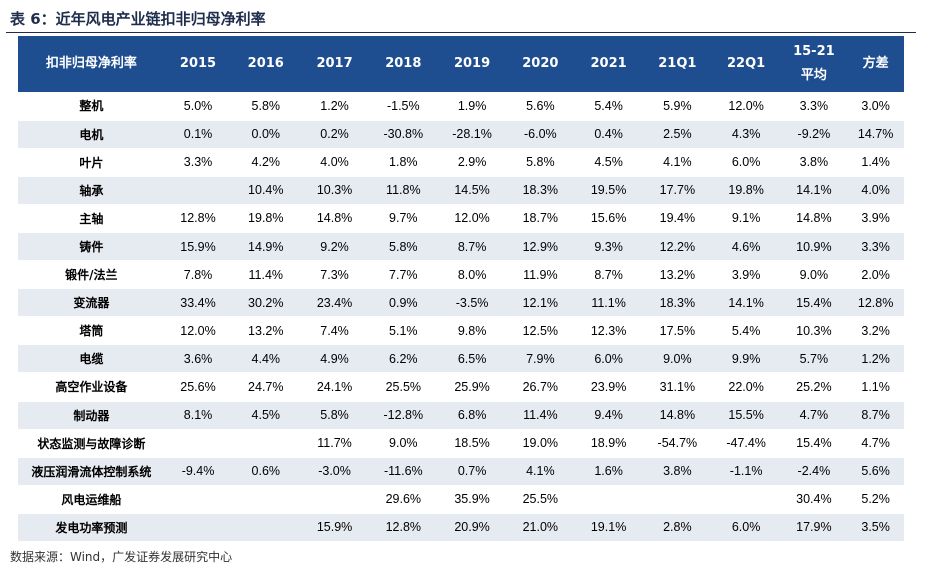 The height and width of the screenshot is (577, 925). What do you see at coordinates (677, 415) in the screenshot?
I see `table-cell: 14.8%` at bounding box center [677, 415].